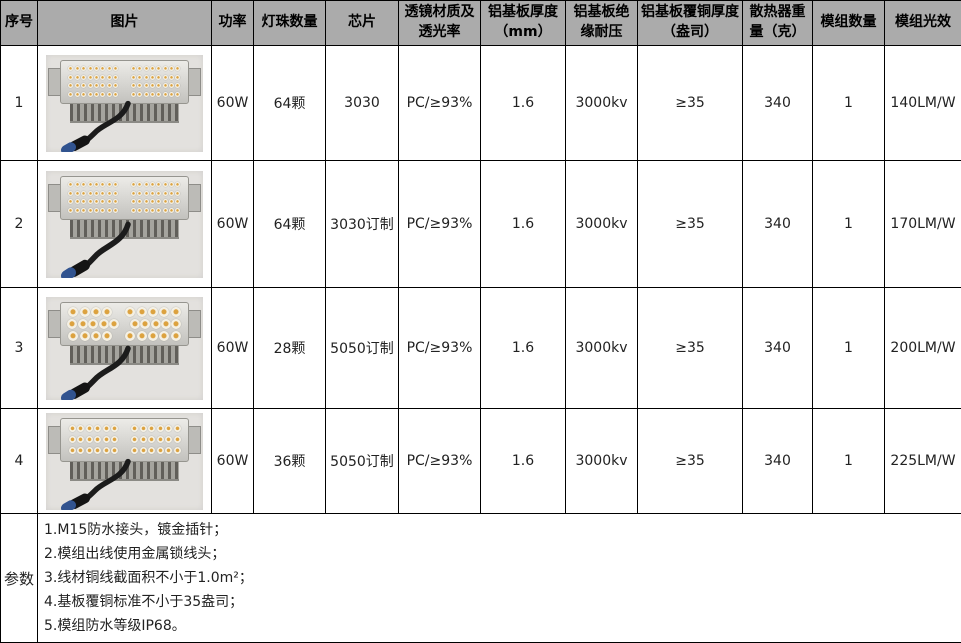  What do you see at coordinates (19, 461) in the screenshot?
I see `serial-cell: 4` at bounding box center [19, 461].